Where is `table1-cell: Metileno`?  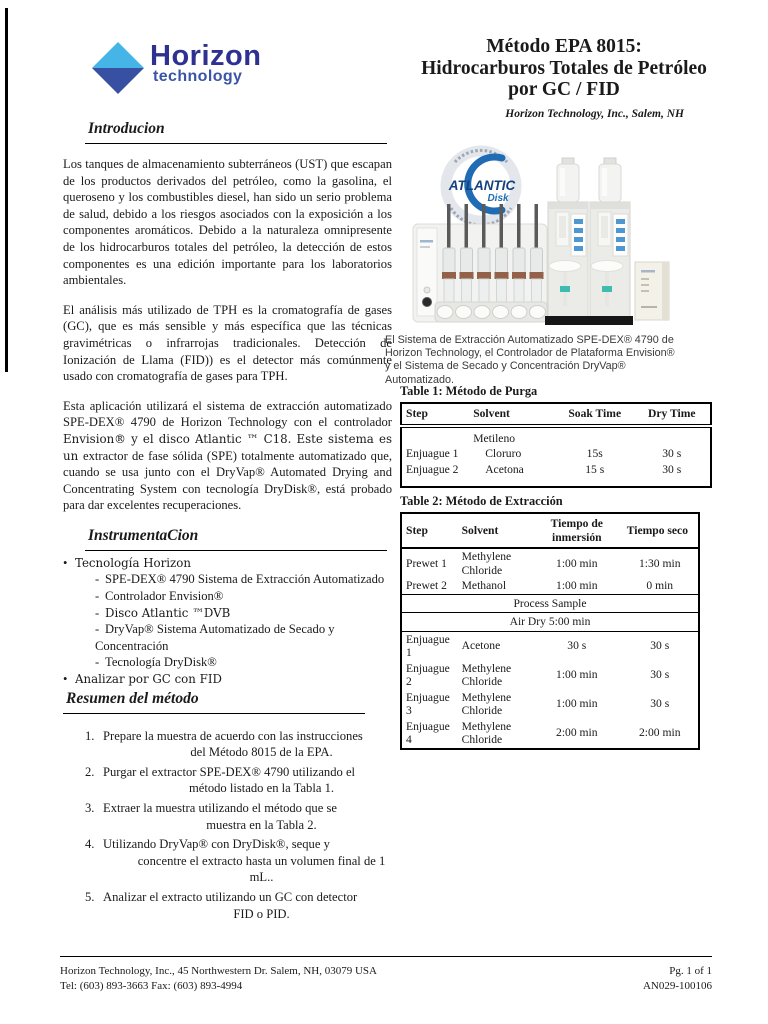
table1-cell: Metileno is located at coordinates (494, 438).